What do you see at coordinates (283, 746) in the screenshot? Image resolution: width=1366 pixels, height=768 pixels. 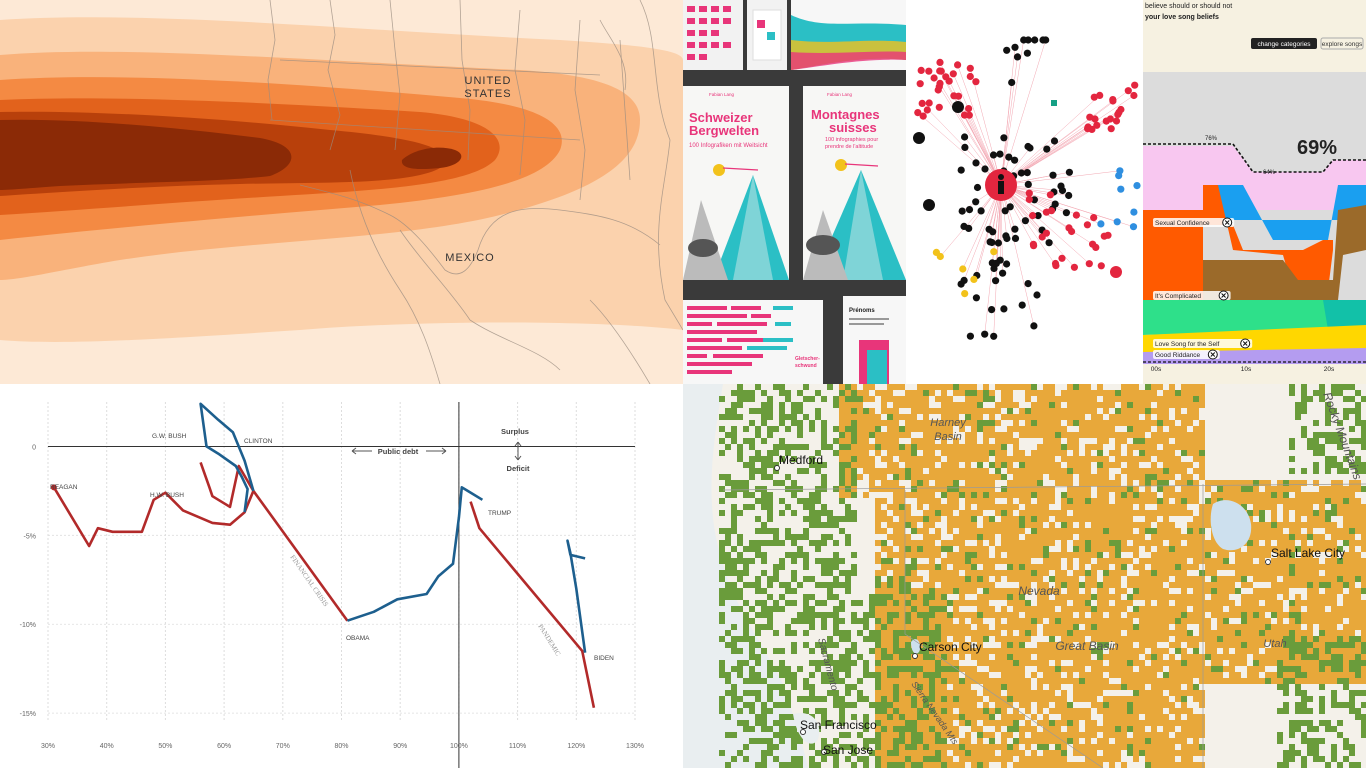 I see `x-tick-70: 70%` at bounding box center [283, 746].